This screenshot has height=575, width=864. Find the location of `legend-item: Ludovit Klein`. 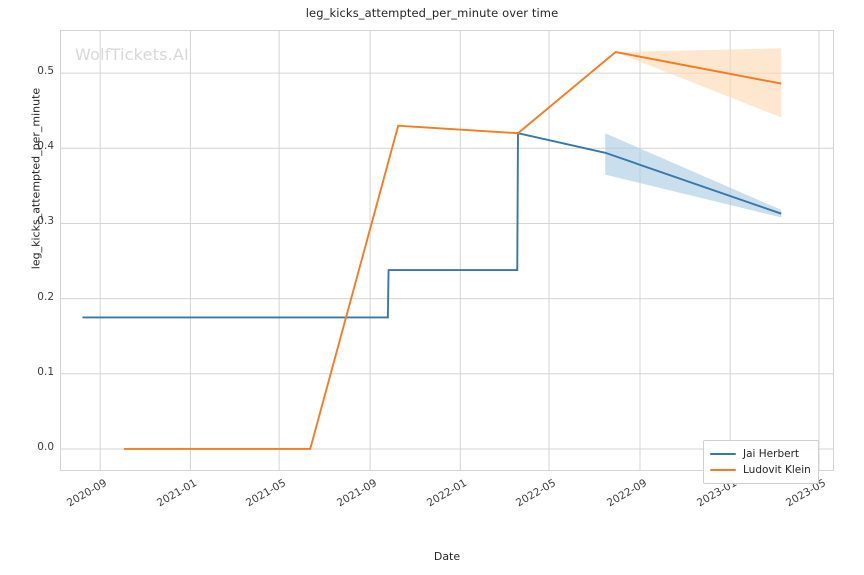

legend-item: Ludovit Klein is located at coordinates (760, 470).